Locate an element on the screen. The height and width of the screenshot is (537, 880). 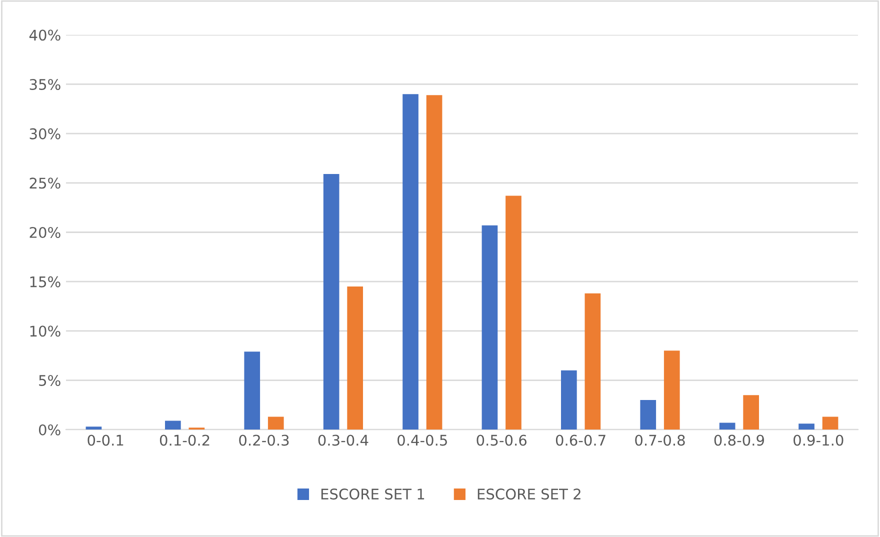
x-tick-label: 0.6-0.7 is located at coordinates (581, 440).